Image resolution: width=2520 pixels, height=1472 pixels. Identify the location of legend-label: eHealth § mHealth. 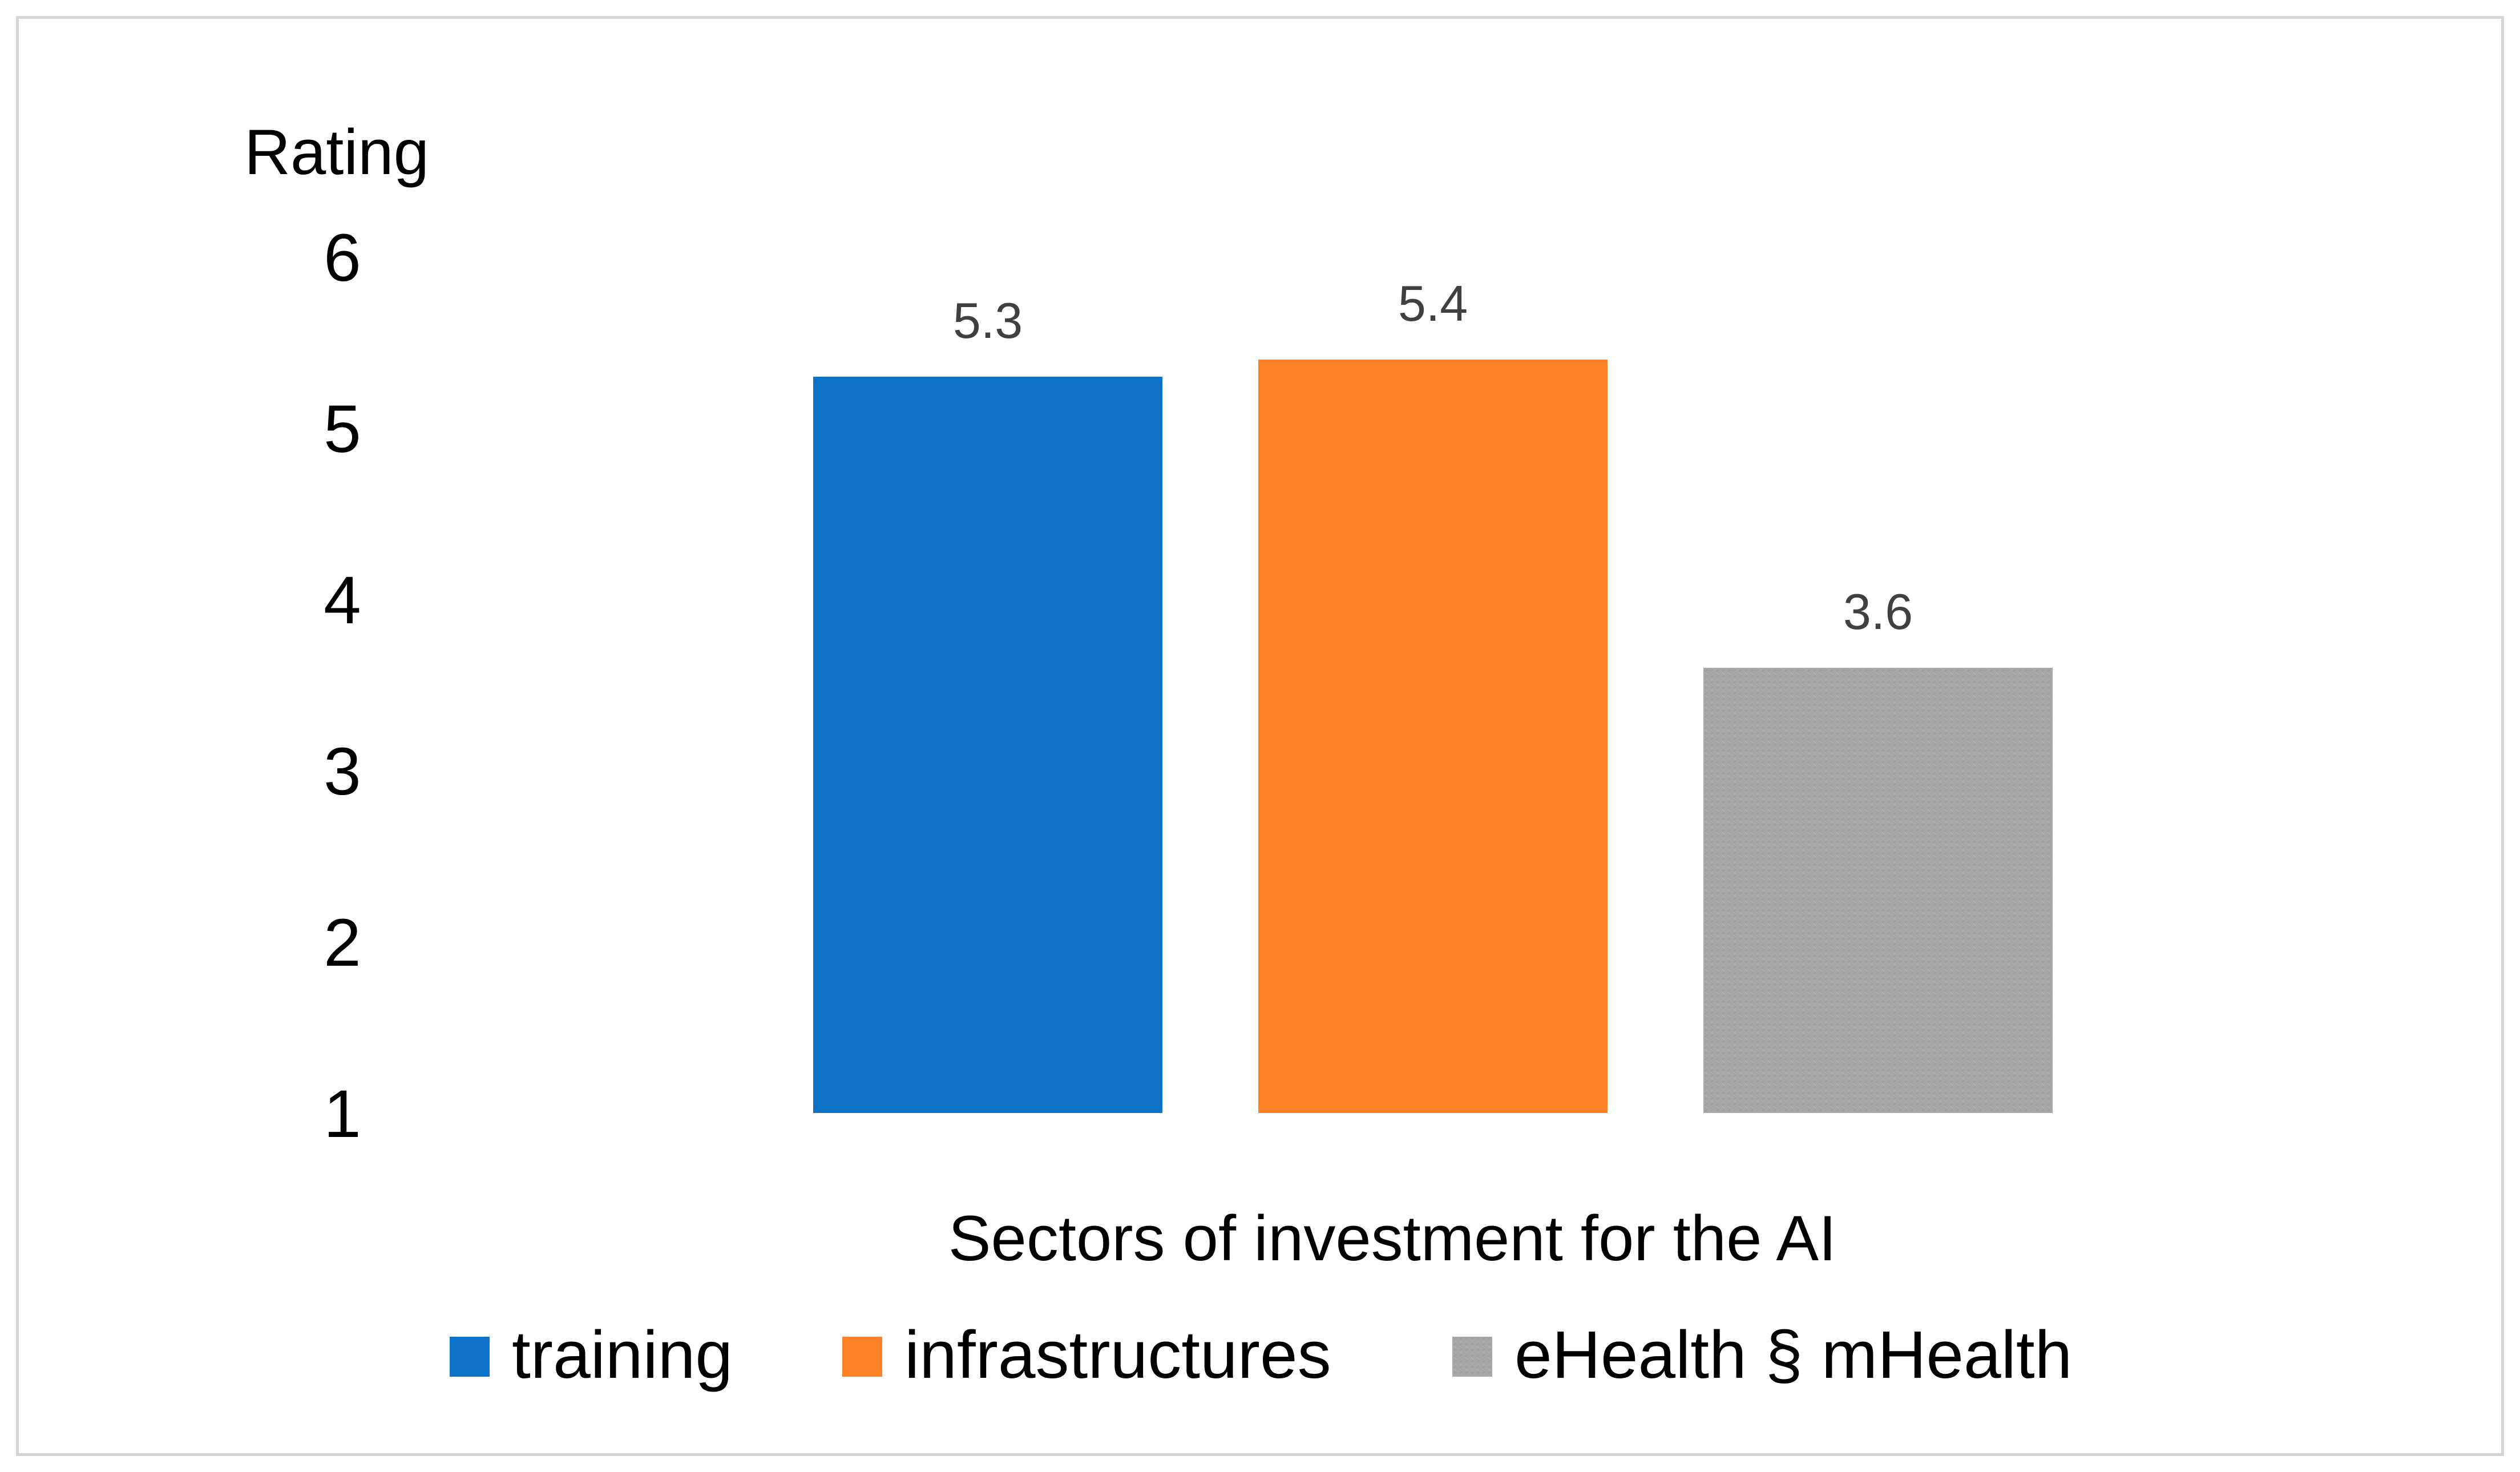
(1793, 1355).